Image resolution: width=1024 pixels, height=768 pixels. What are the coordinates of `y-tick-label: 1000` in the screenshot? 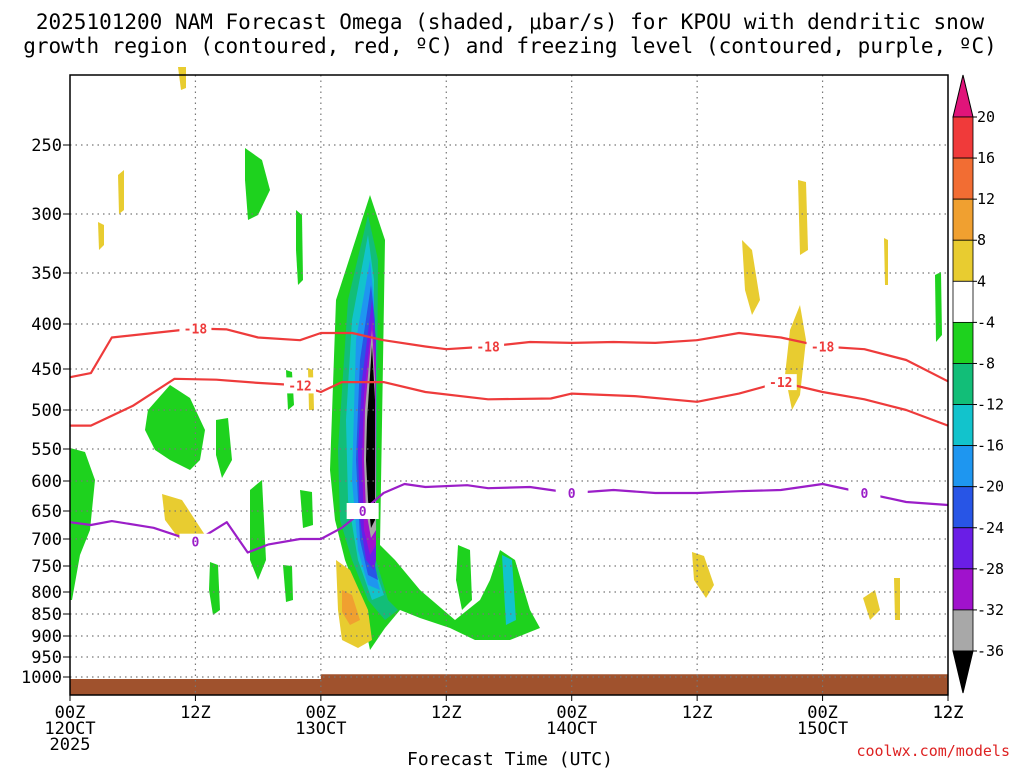 It's located at (41, 678).